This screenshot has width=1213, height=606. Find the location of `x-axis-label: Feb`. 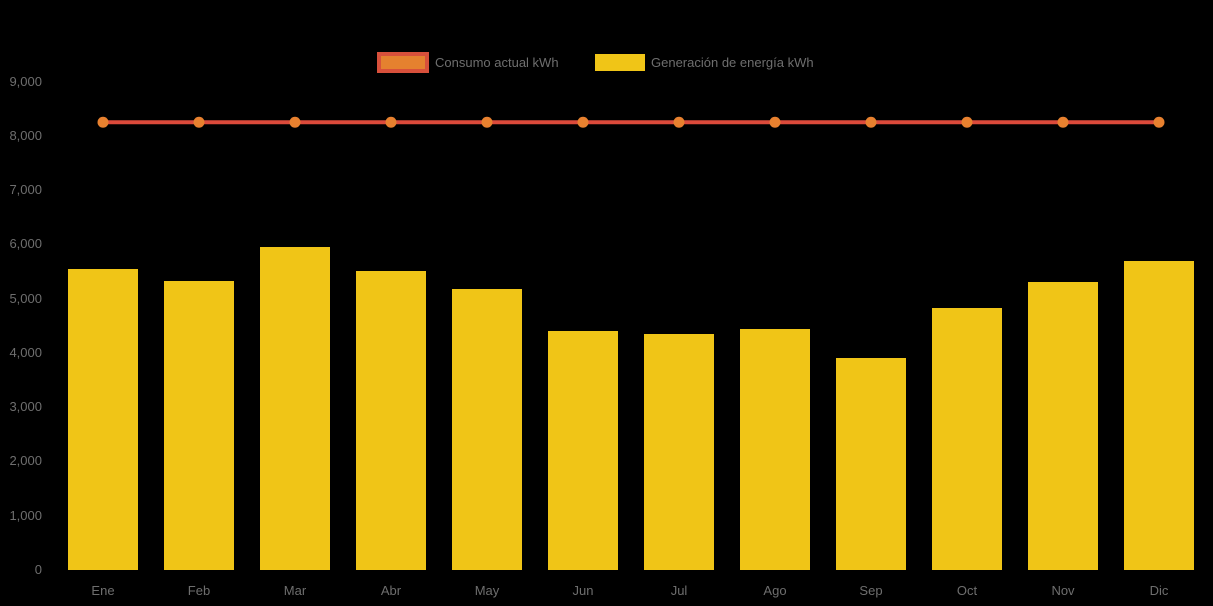

x-axis-label: Feb is located at coordinates (199, 590).